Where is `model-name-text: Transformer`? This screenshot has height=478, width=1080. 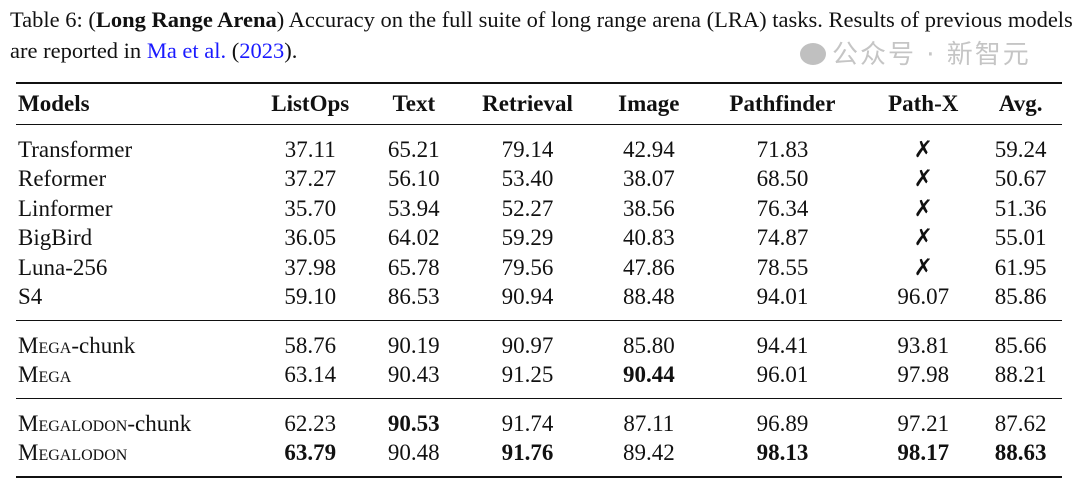
model-name-text: Transformer is located at coordinates (75, 149).